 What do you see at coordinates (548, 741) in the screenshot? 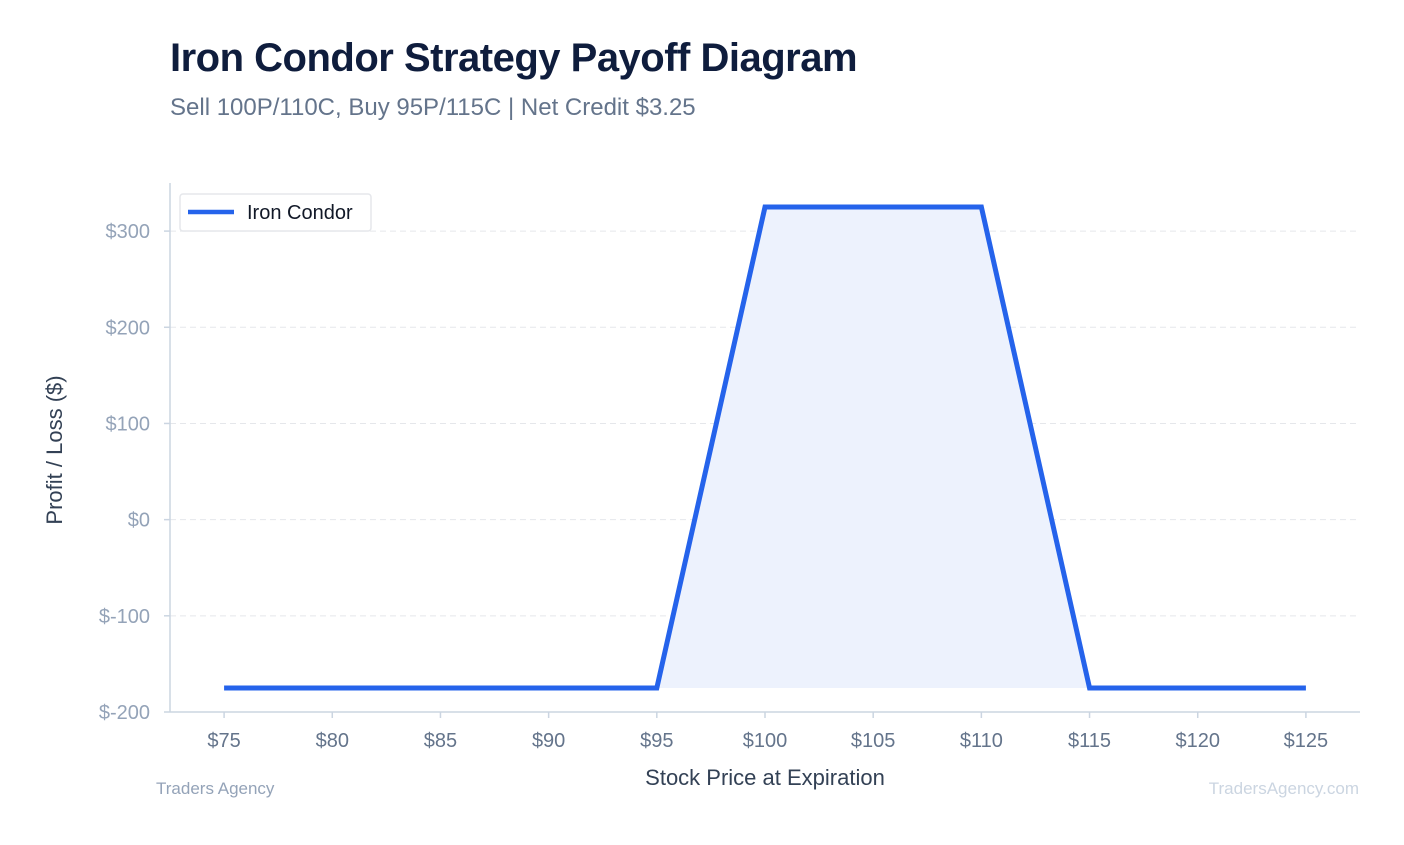
I see `x-tick-label: $90` at bounding box center [548, 741].